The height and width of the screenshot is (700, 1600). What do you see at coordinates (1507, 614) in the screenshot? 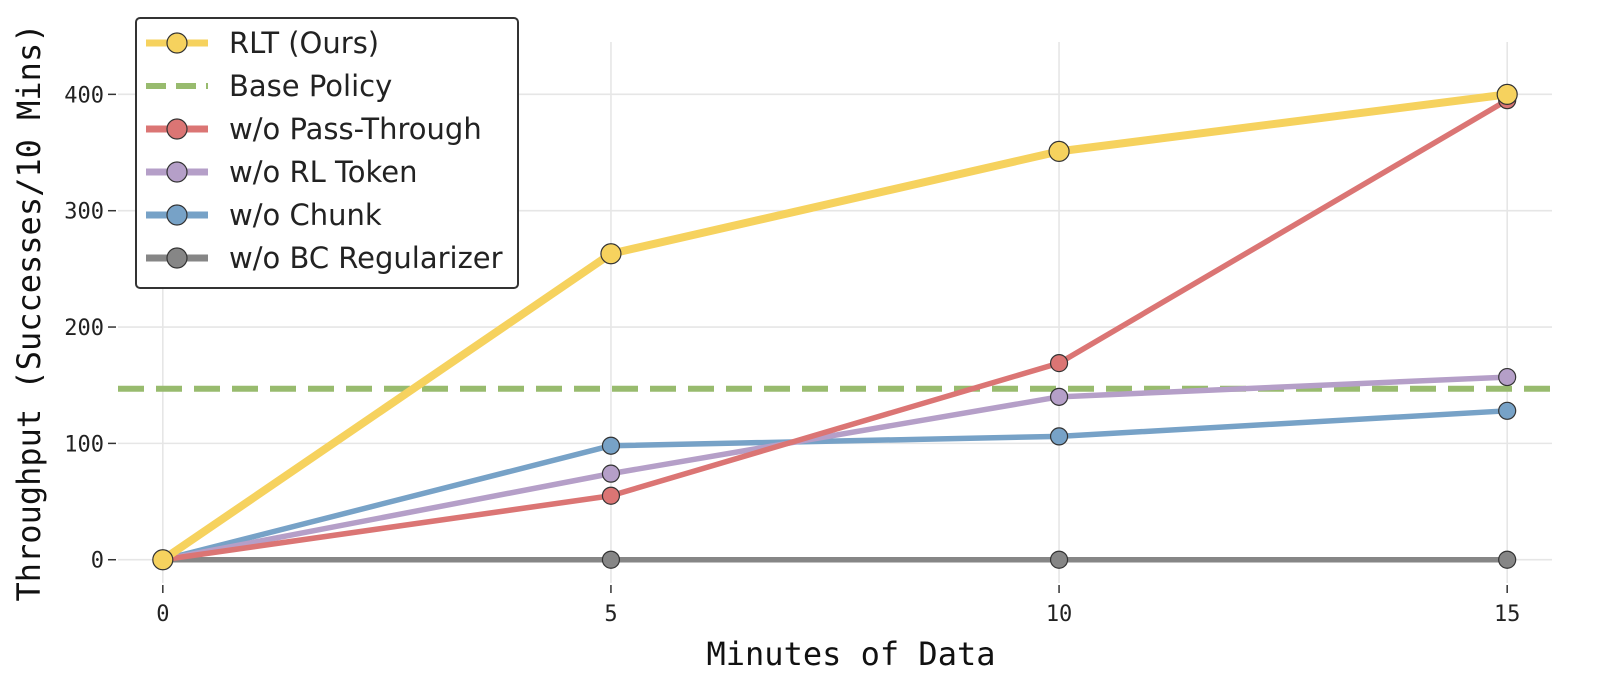
I see `x-tick-label: 15` at bounding box center [1507, 614].